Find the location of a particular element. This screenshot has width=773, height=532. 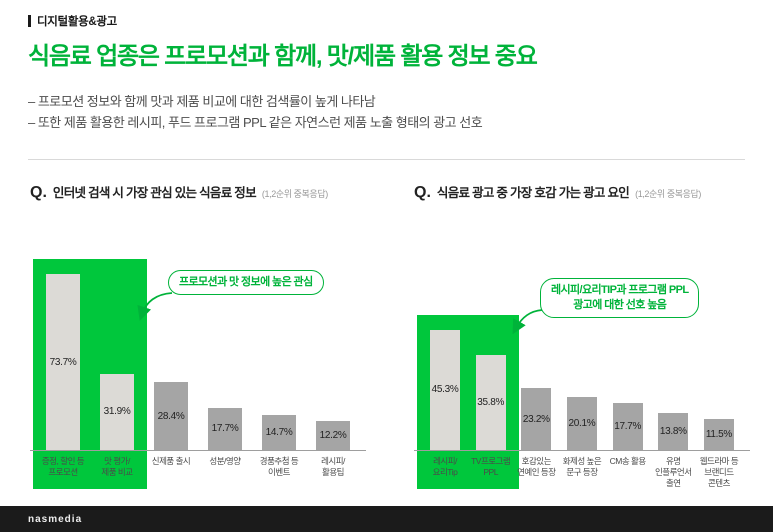

footer-brand: nasmedia is located at coordinates (55, 519).